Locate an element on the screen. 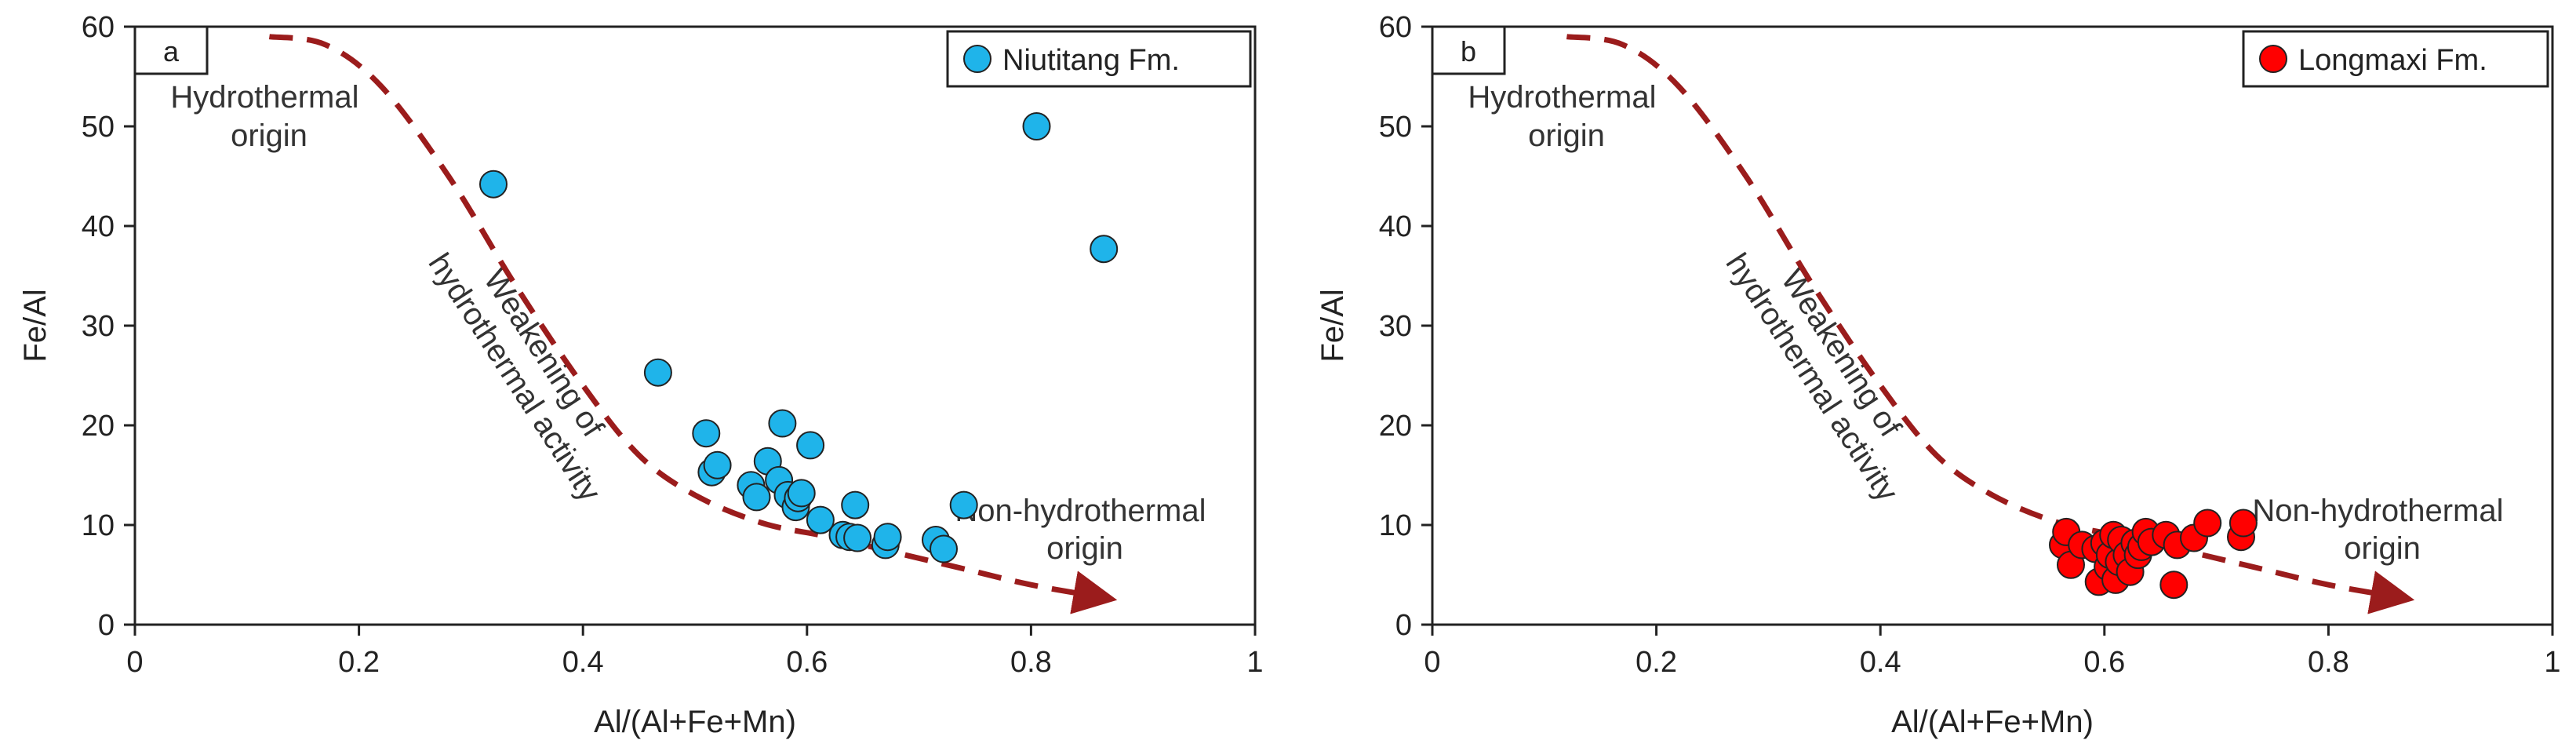 This screenshot has height=751, width=2576. panel-label-frame-b is located at coordinates (1468, 50).